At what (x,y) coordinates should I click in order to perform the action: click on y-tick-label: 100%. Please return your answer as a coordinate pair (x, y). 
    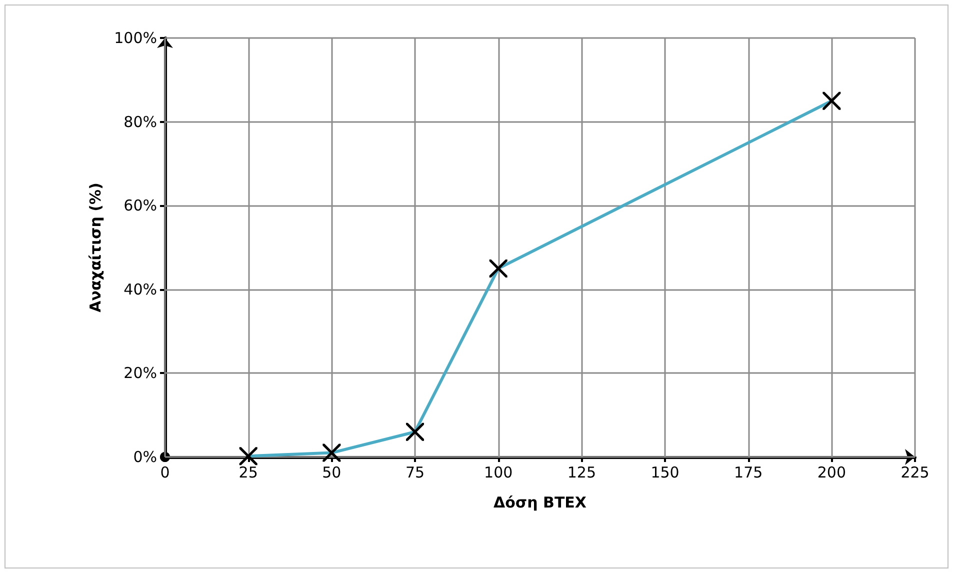
    Looking at the image, I should click on (135, 38).